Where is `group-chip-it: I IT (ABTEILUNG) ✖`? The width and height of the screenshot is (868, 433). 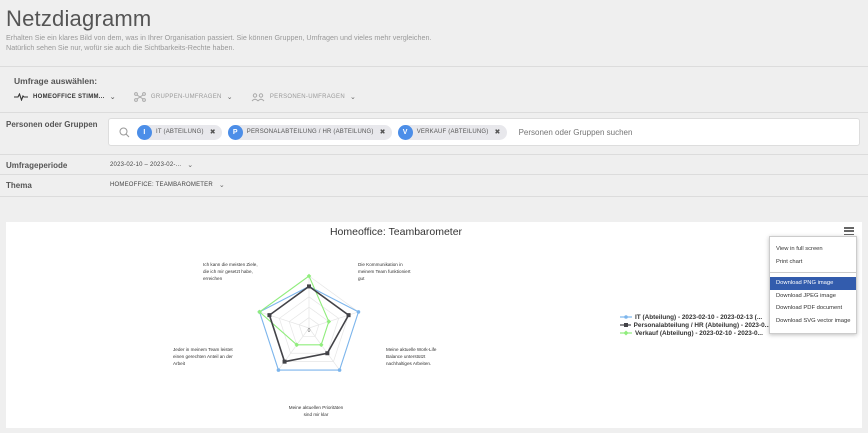
group-chip-it: I IT (ABTEILUNG) ✖ is located at coordinates (179, 132).